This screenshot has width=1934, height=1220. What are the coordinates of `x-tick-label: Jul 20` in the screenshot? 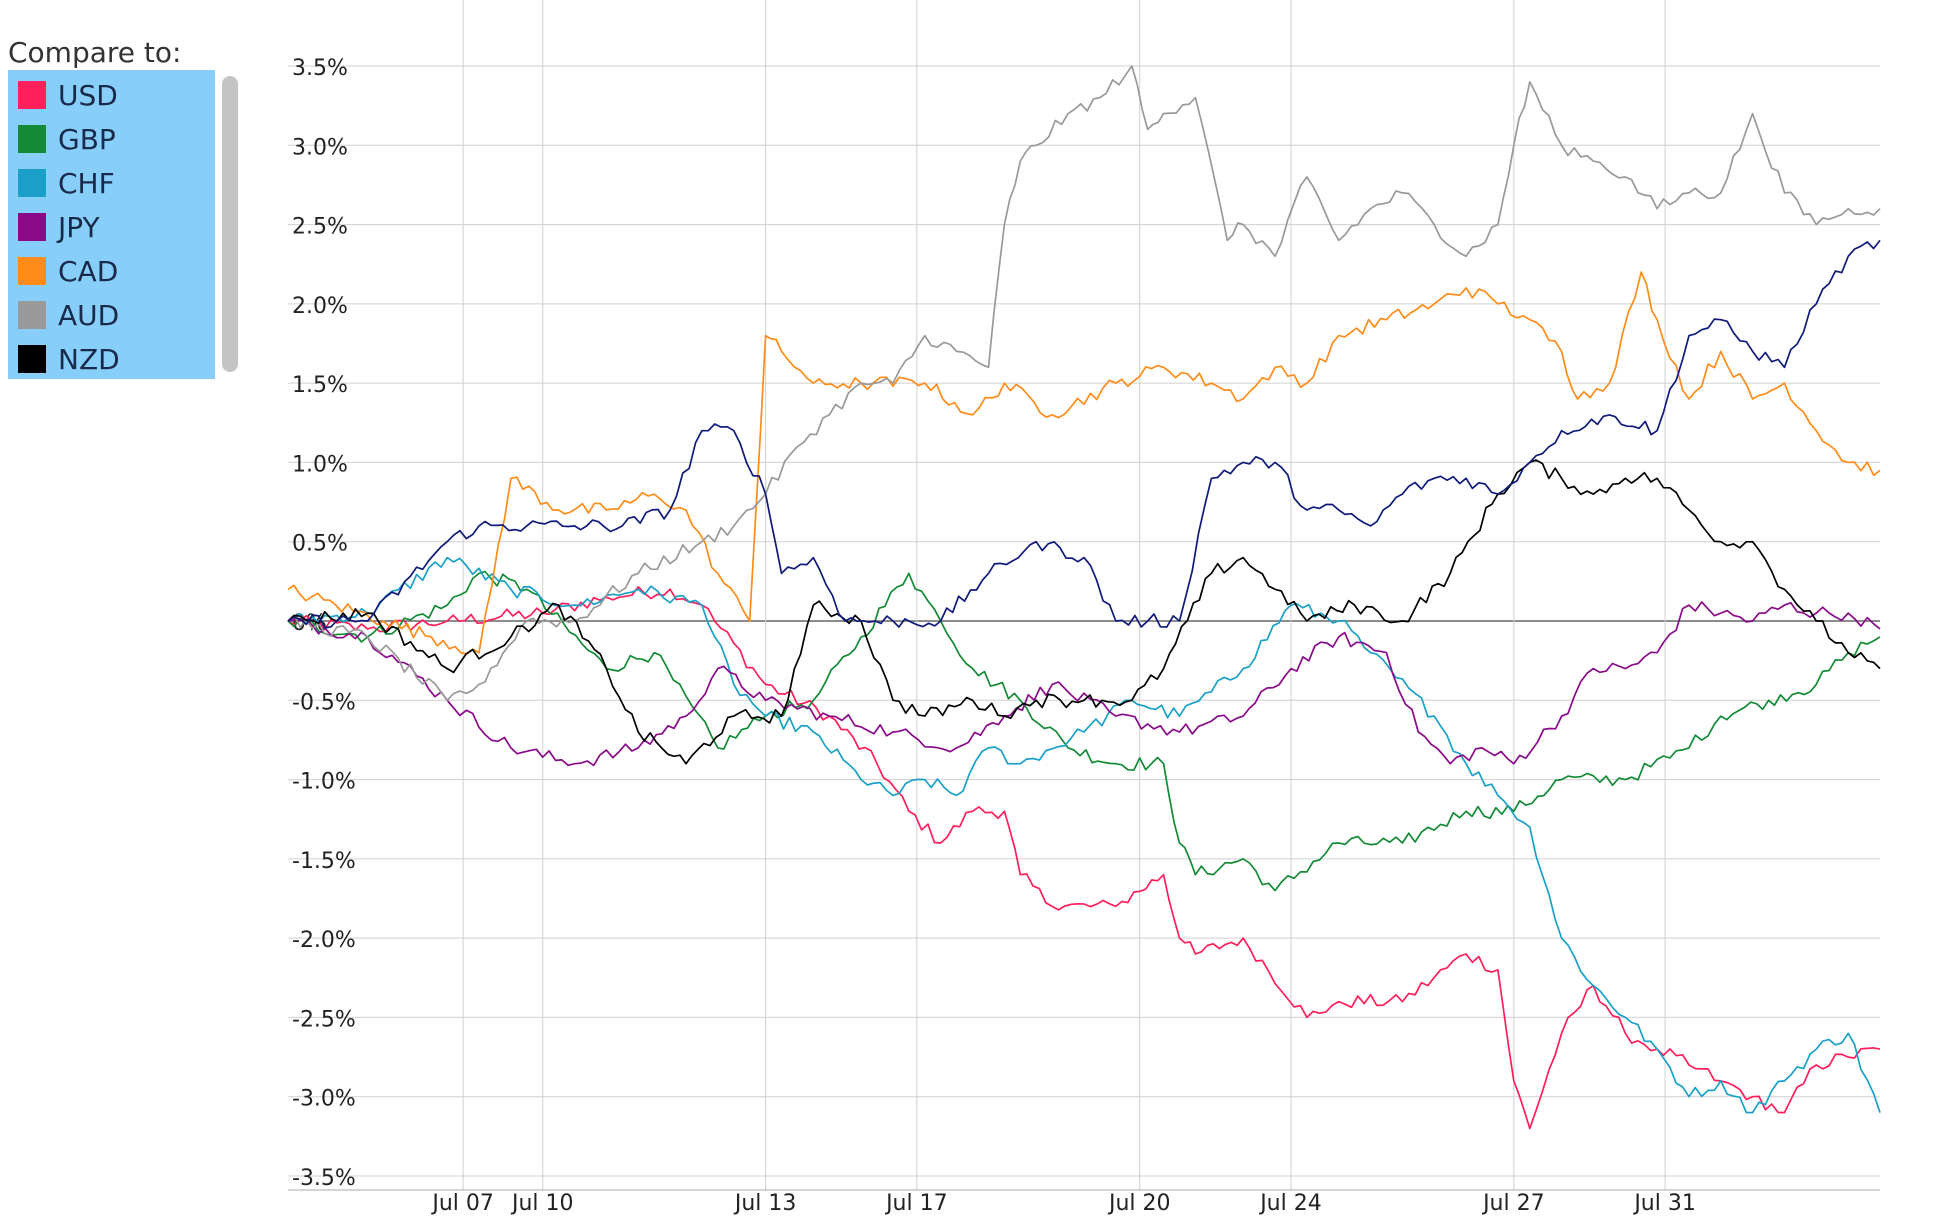 It's located at (1139, 1203).